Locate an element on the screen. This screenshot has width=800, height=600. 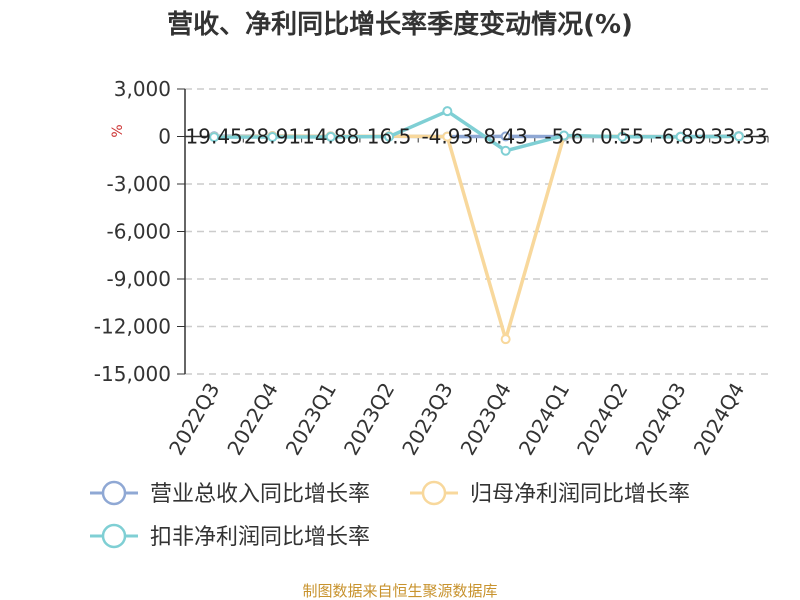
x-tick-label: 2022Q3 is located at coordinates (194, 419).